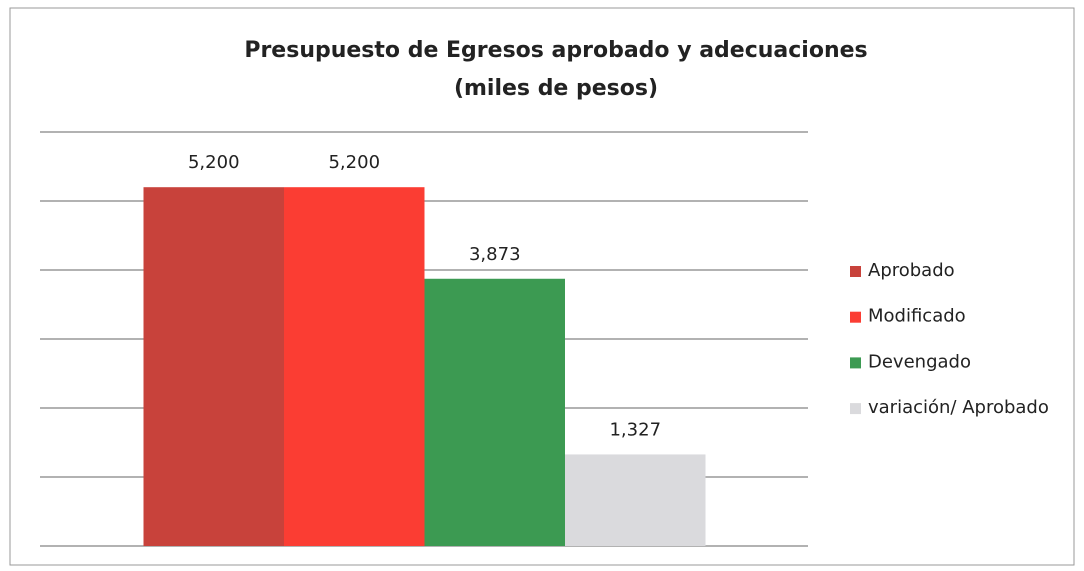 The width and height of the screenshot is (1084, 571). I want to click on legend-label: Modificado, so click(917, 316).